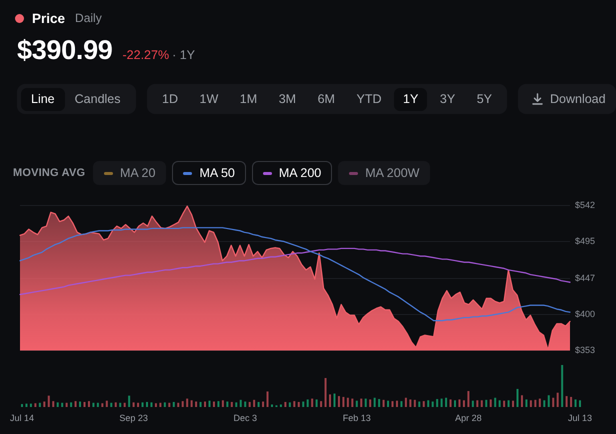  What do you see at coordinates (468, 417) in the screenshot?
I see `x-tick-label: Apr 28` at bounding box center [468, 417].